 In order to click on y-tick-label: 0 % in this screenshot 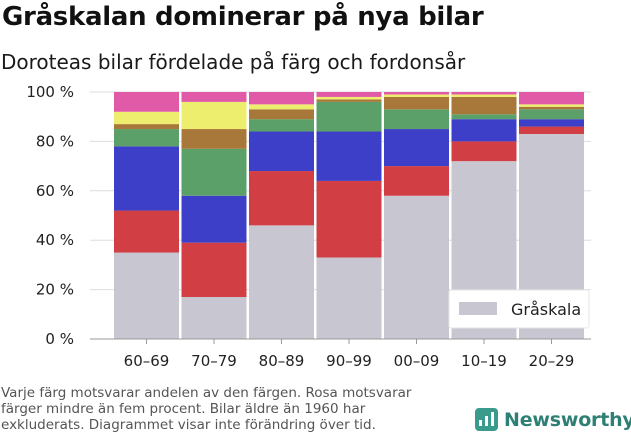, I will do `click(59, 339)`.